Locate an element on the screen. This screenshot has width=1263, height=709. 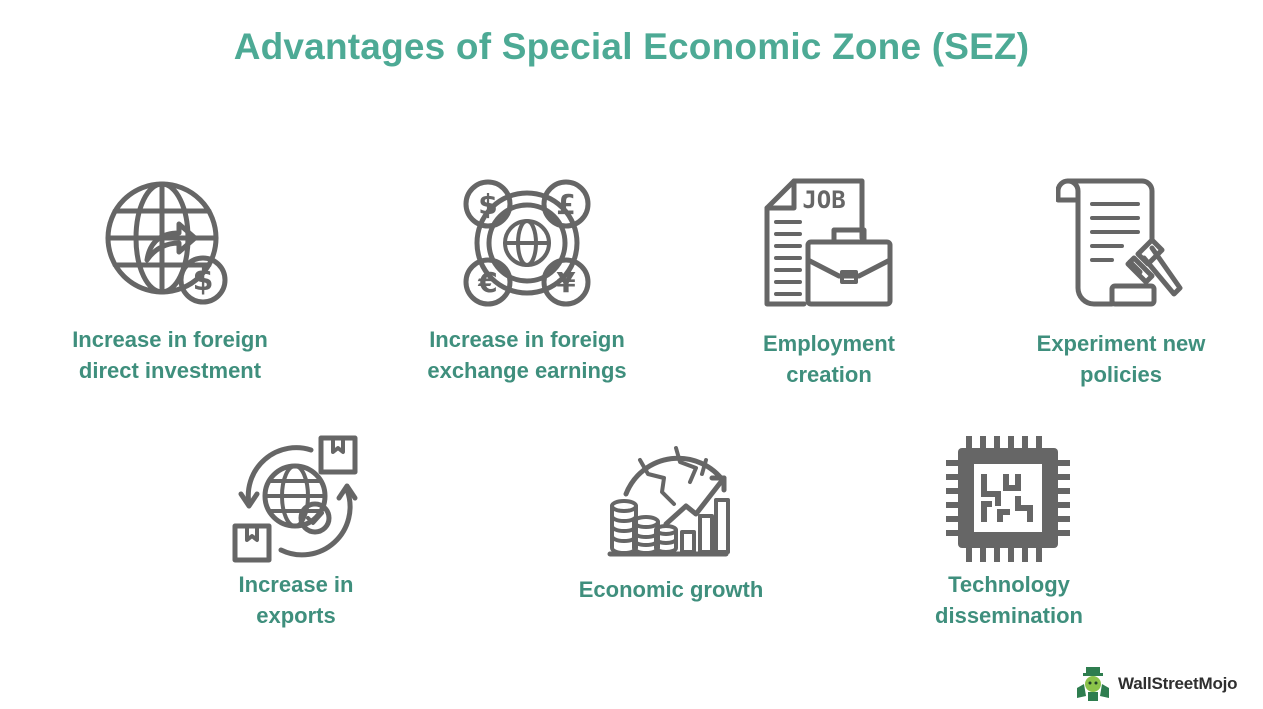
global-exports-icon is located at coordinates (296, 499).